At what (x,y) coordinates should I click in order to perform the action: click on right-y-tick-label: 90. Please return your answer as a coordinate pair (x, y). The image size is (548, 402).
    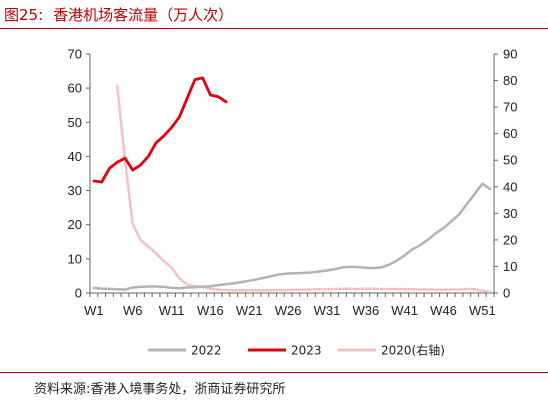
    Looking at the image, I should click on (510, 54).